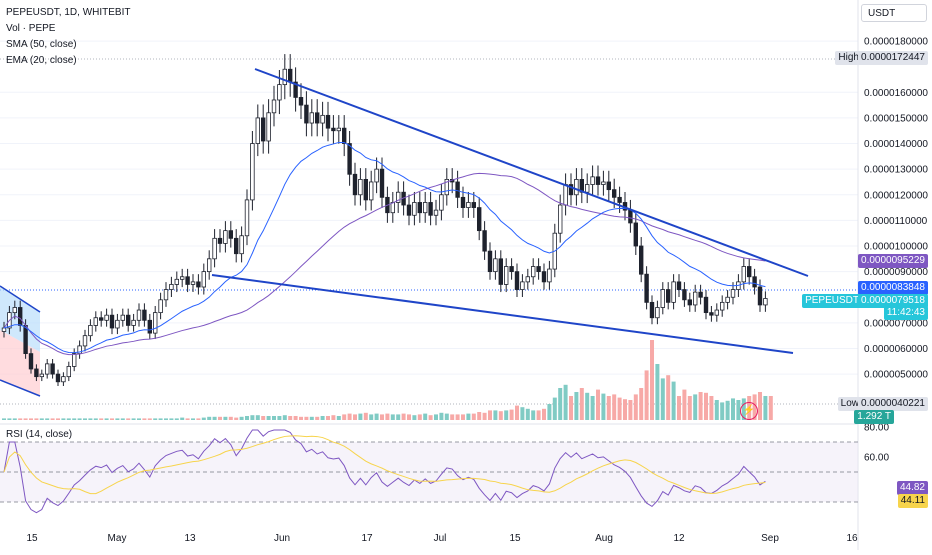 The height and width of the screenshot is (555, 932). What do you see at coordinates (604, 538) in the screenshot?
I see `time-tick-label: Aug` at bounding box center [604, 538].